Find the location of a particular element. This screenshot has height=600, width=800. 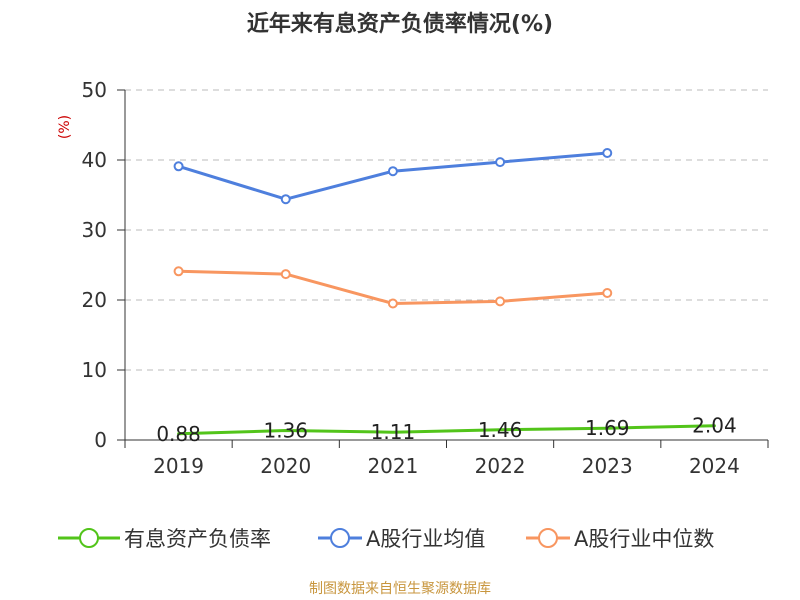

source-note: 制图数据来自恒生聚源数据库 is located at coordinates (400, 589).